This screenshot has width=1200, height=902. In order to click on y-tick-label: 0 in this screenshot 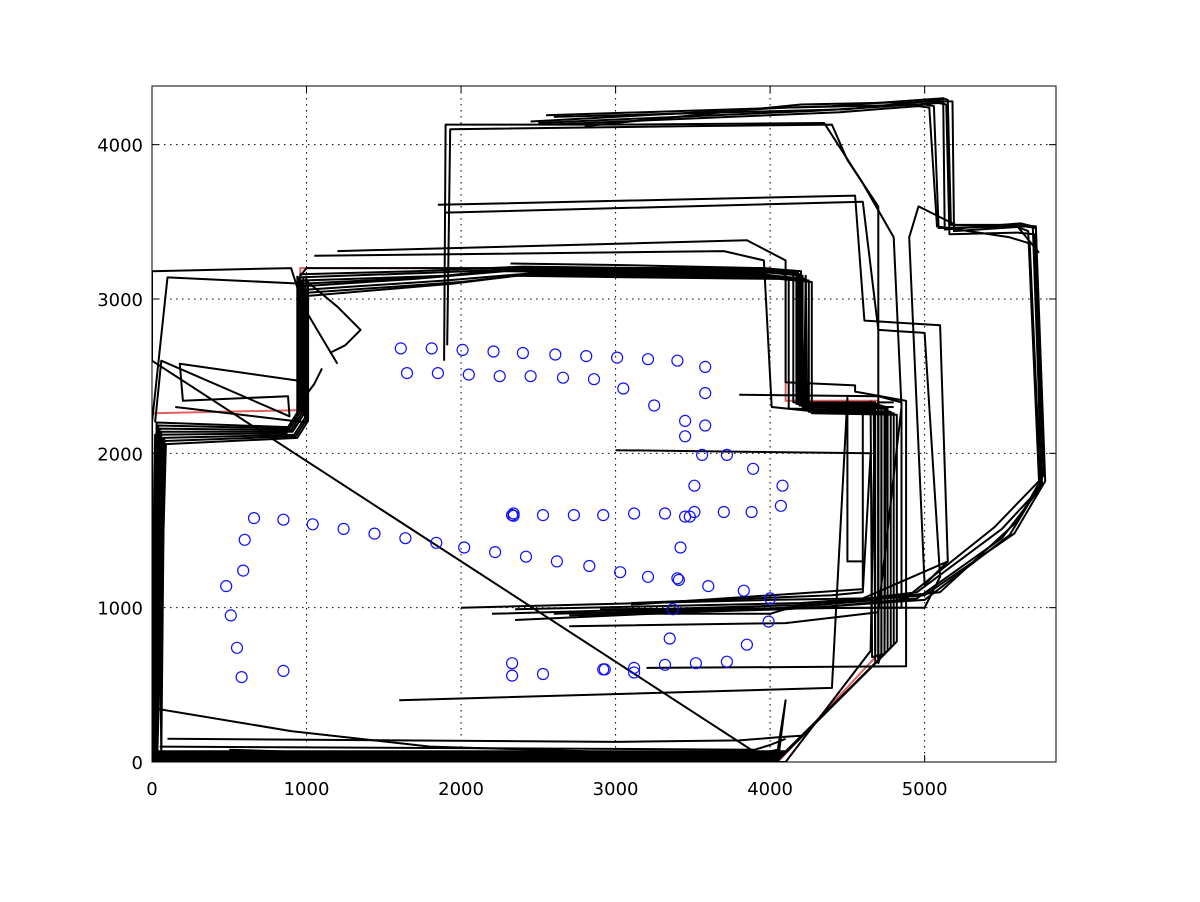, I will do `click(137, 763)`.